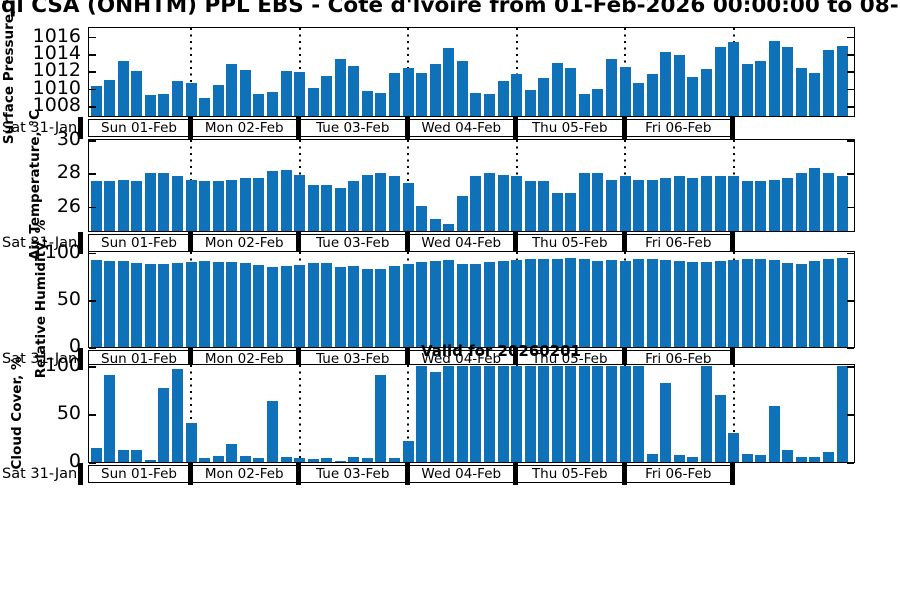 The image size is (900, 600). What do you see at coordinates (352, 127) in the screenshot?
I see `day-label-cell: Tue 03-Feb` at bounding box center [352, 127].